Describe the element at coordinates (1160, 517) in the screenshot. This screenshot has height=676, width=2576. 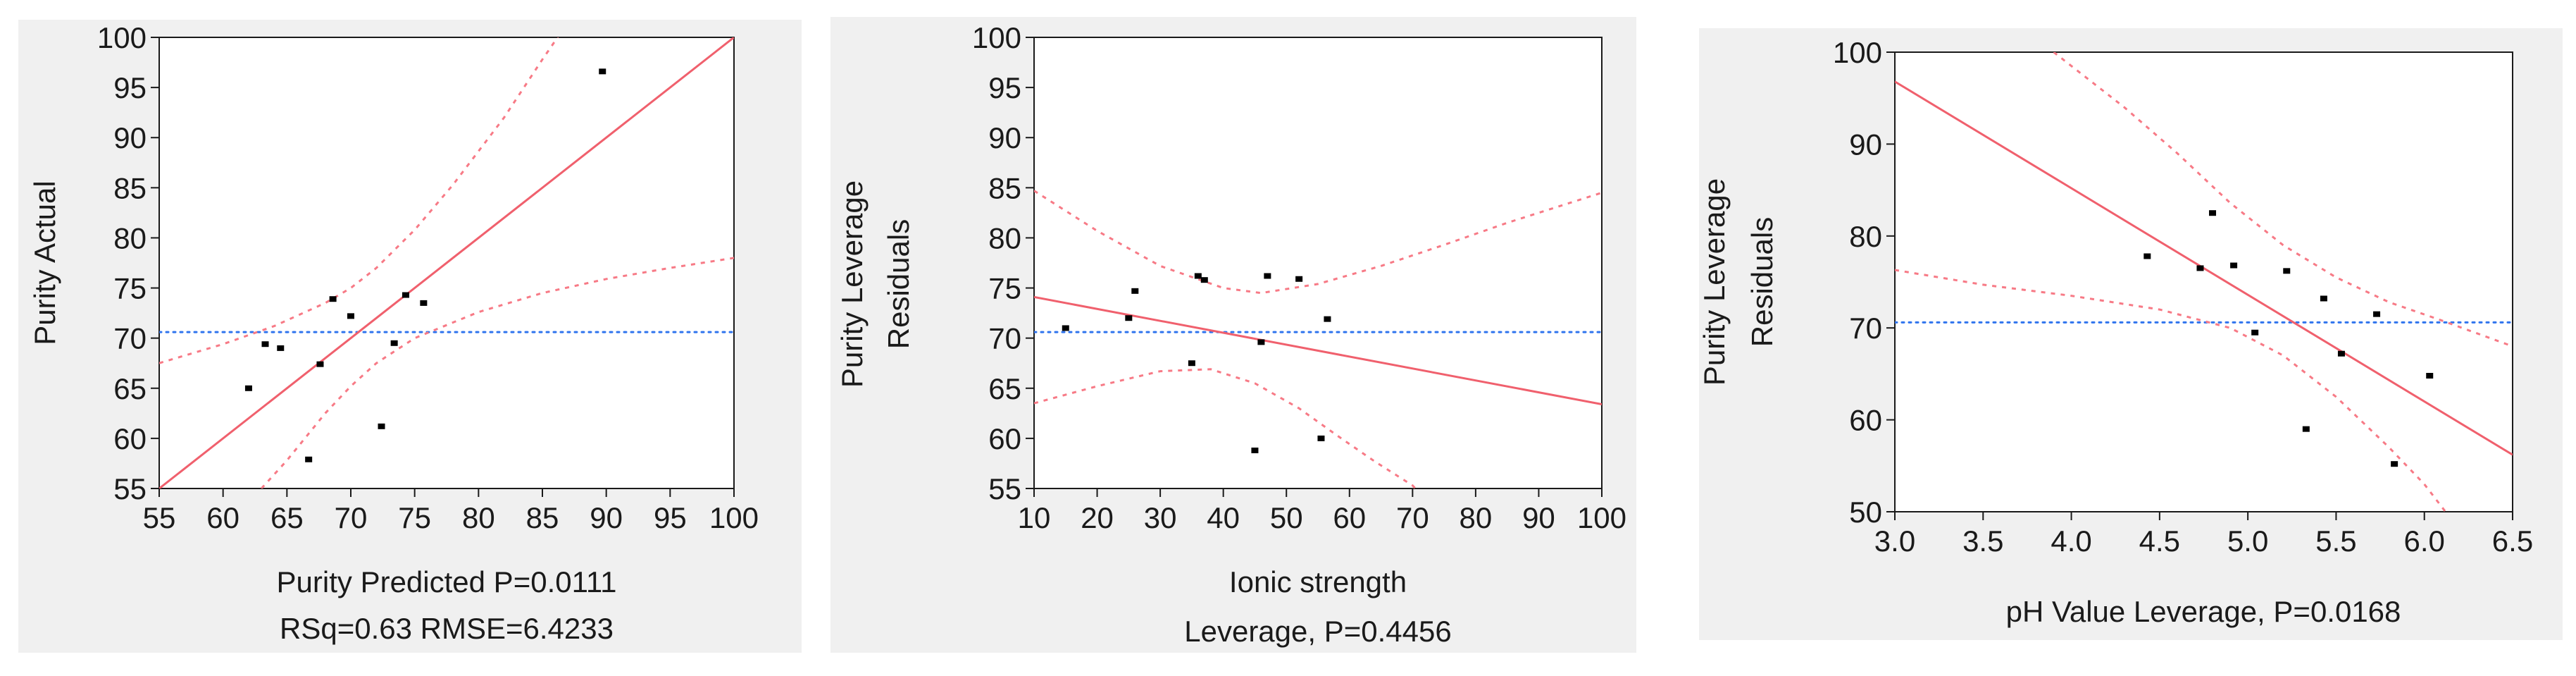
I see `x-tick-label: 30` at that location.